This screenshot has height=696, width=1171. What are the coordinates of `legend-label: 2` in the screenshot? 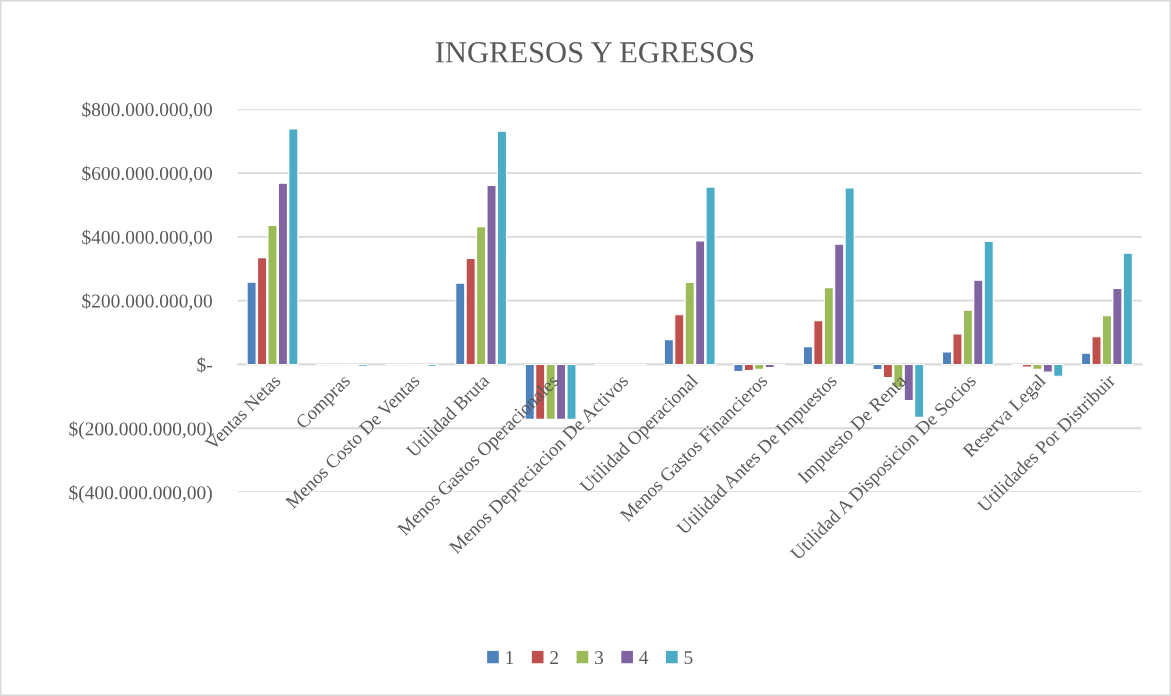 It's located at (554, 657).